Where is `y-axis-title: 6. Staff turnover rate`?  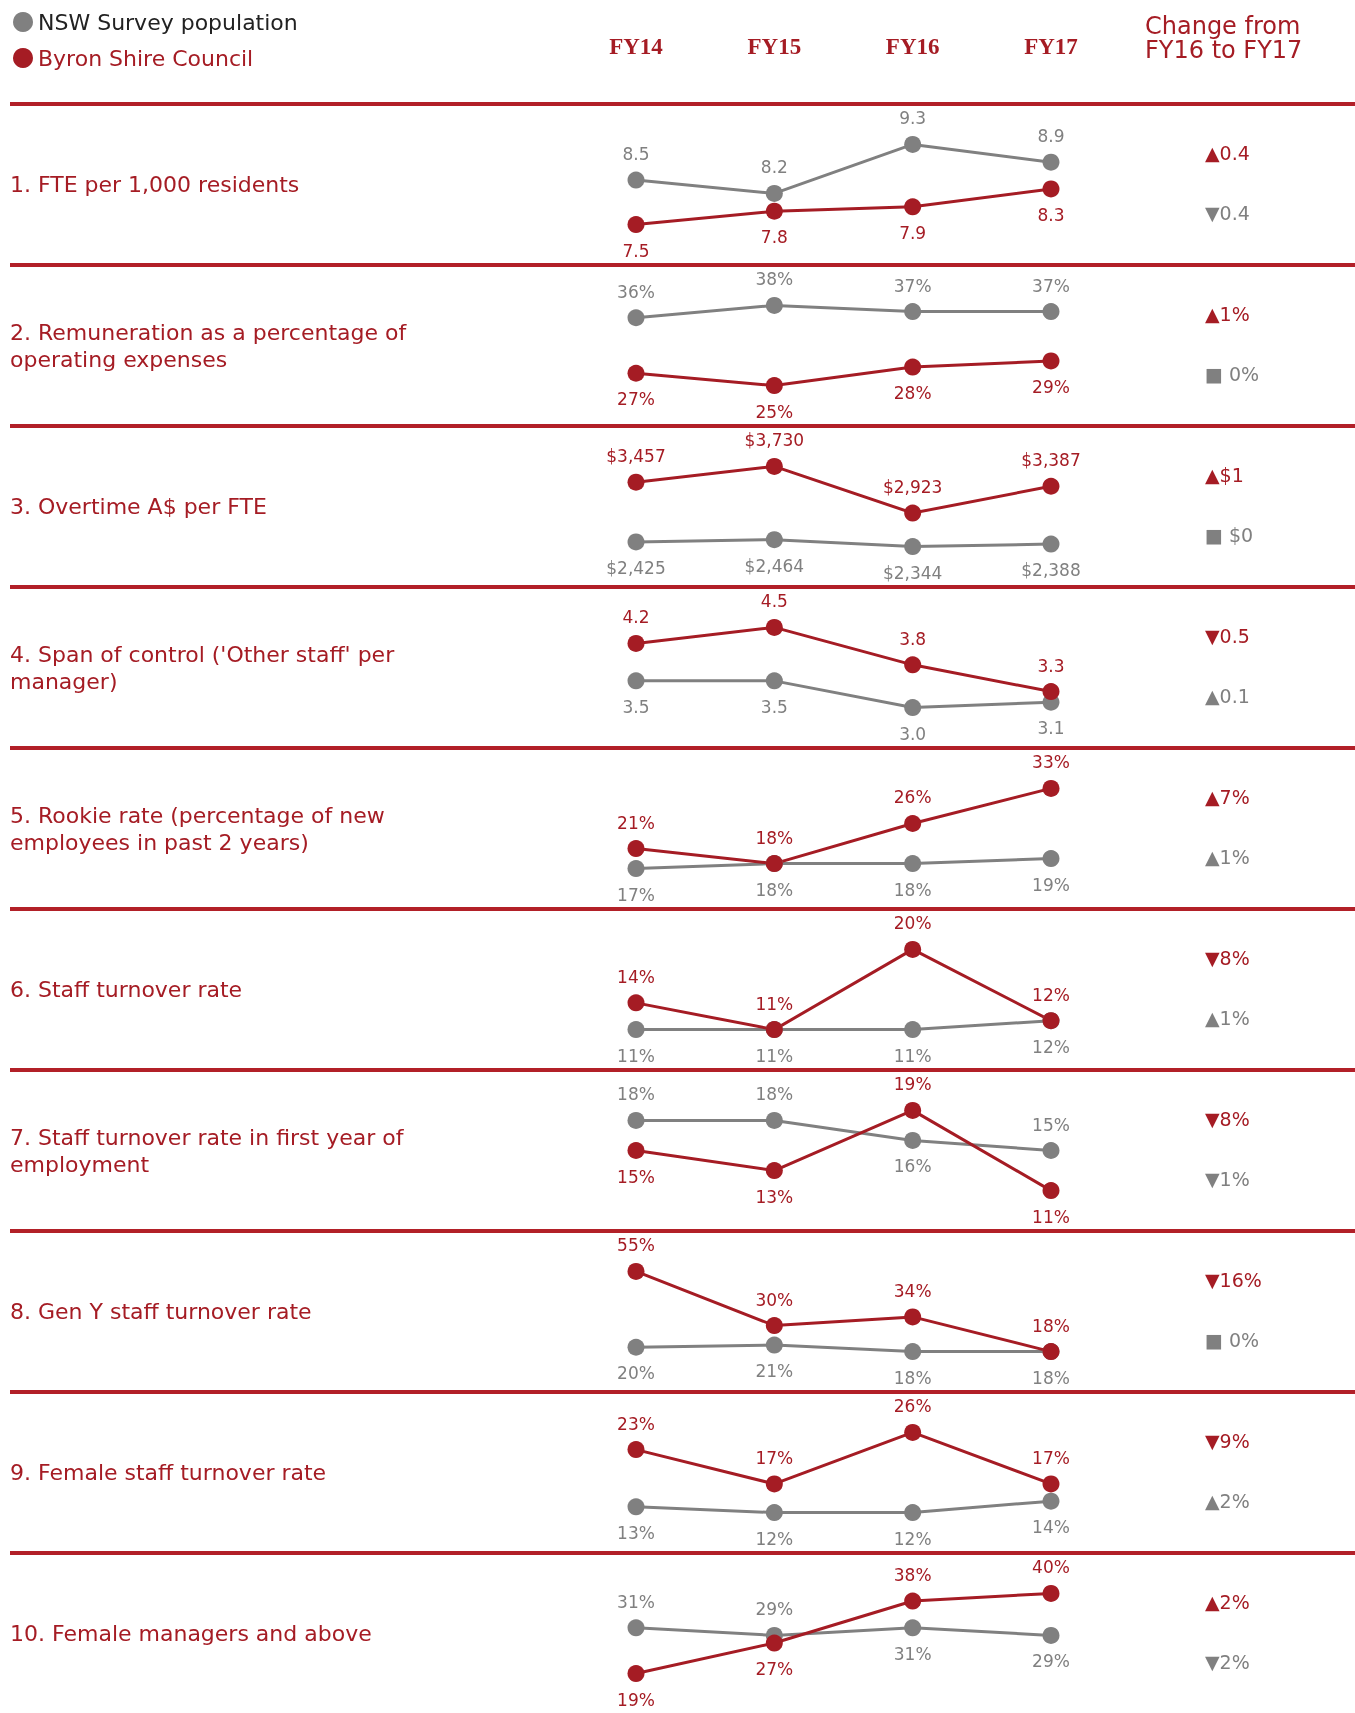
y-axis-title: 6. Staff turnover rate is located at coordinates (126, 989).